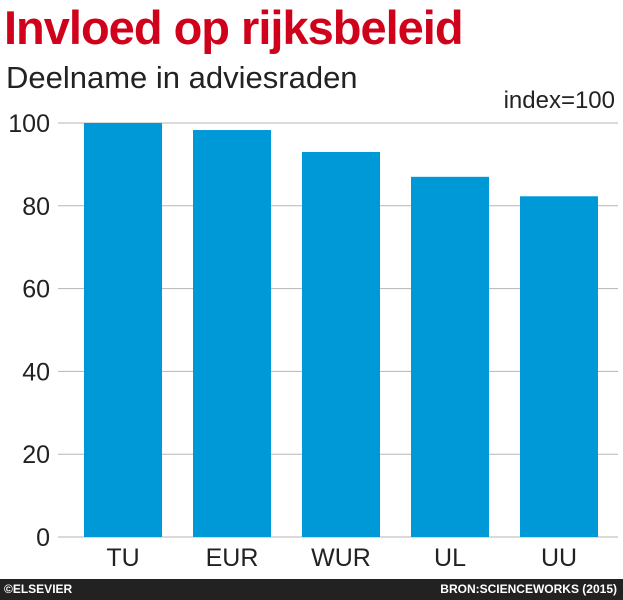 The height and width of the screenshot is (600, 623). What do you see at coordinates (559, 100) in the screenshot?
I see `index-label: index=100` at bounding box center [559, 100].